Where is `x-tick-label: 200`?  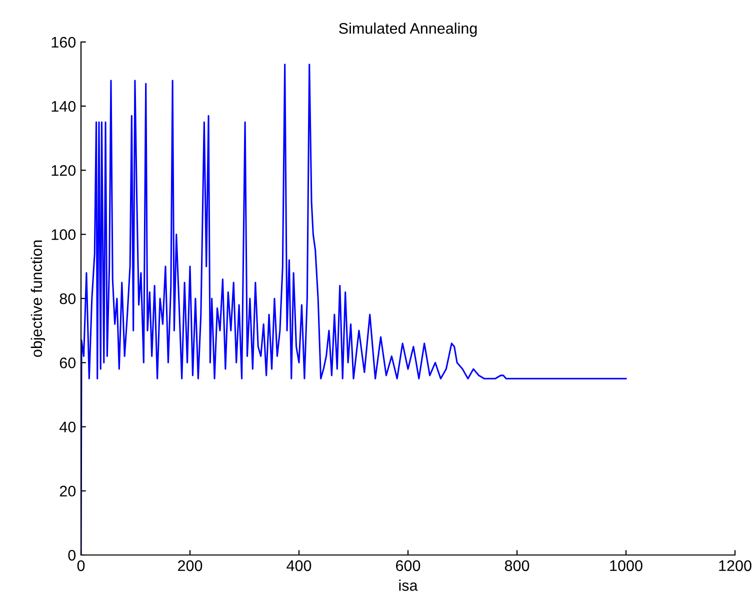 x-tick-label: 200 is located at coordinates (190, 566).